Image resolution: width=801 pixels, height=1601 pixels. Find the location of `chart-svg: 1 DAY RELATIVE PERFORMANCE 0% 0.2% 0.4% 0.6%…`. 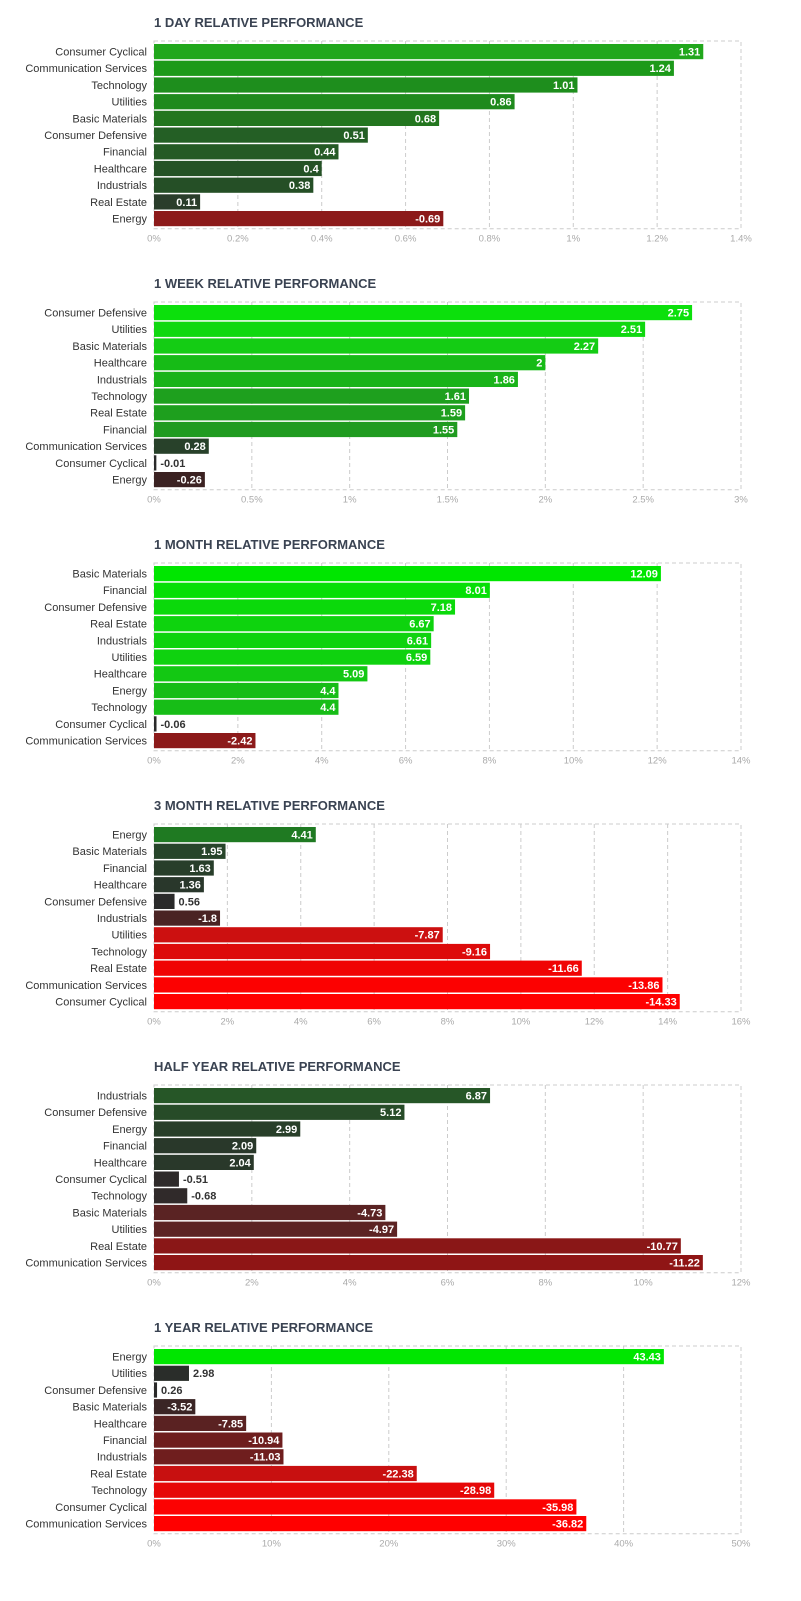

chart-svg: 1 DAY RELATIVE PERFORMANCE 0% 0.2% 0.4% 0.6%… is located at coordinates (388, 130).